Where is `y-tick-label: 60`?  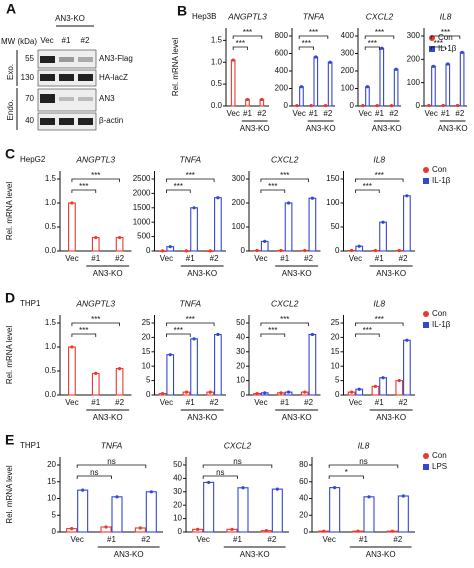
y-tick-label: 60 is located at coordinates (303, 481).